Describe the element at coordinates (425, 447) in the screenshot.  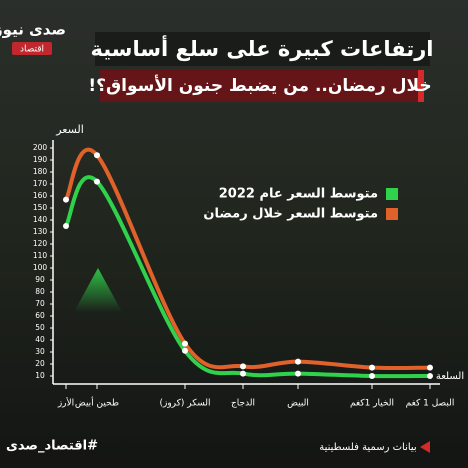
I see `source-marker` at that location.